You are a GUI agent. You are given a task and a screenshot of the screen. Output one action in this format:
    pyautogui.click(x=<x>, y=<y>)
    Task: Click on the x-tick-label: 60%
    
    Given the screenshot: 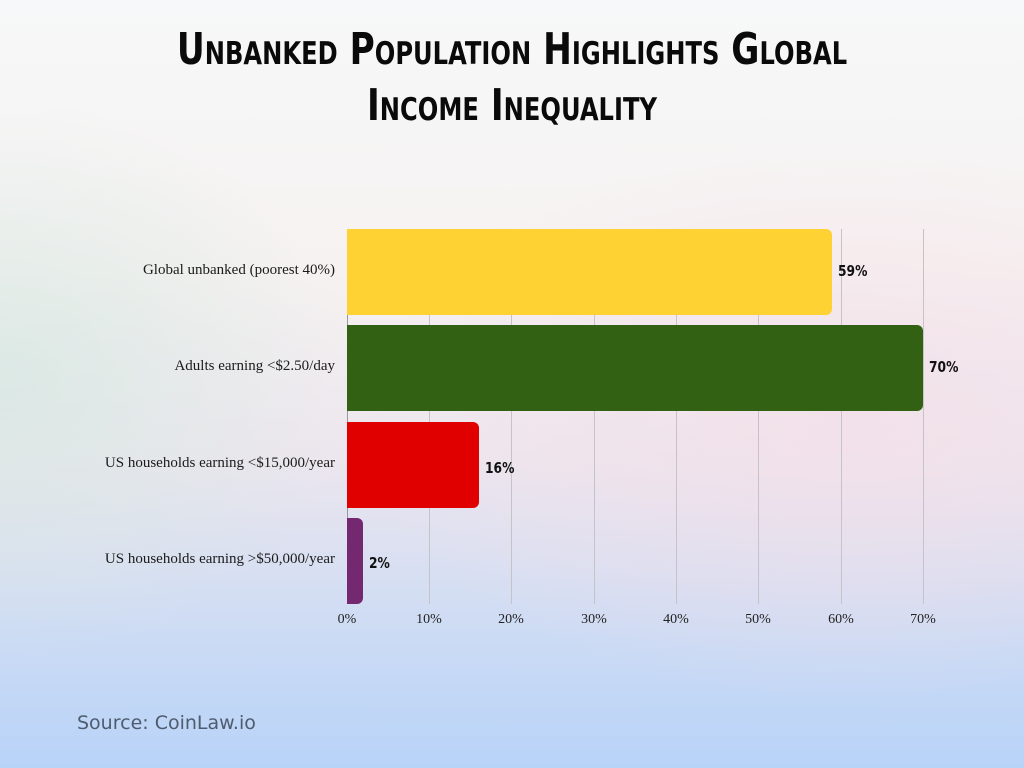 What is the action you would take?
    pyautogui.click(x=841, y=619)
    